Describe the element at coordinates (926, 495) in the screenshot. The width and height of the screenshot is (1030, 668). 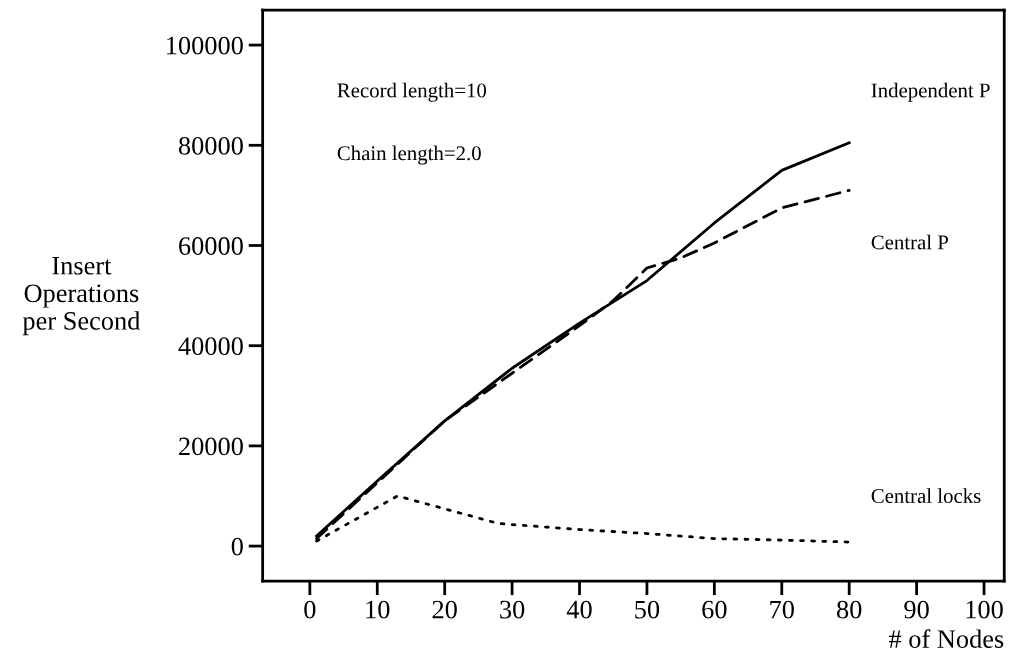
I see `text: Central locks` at that location.